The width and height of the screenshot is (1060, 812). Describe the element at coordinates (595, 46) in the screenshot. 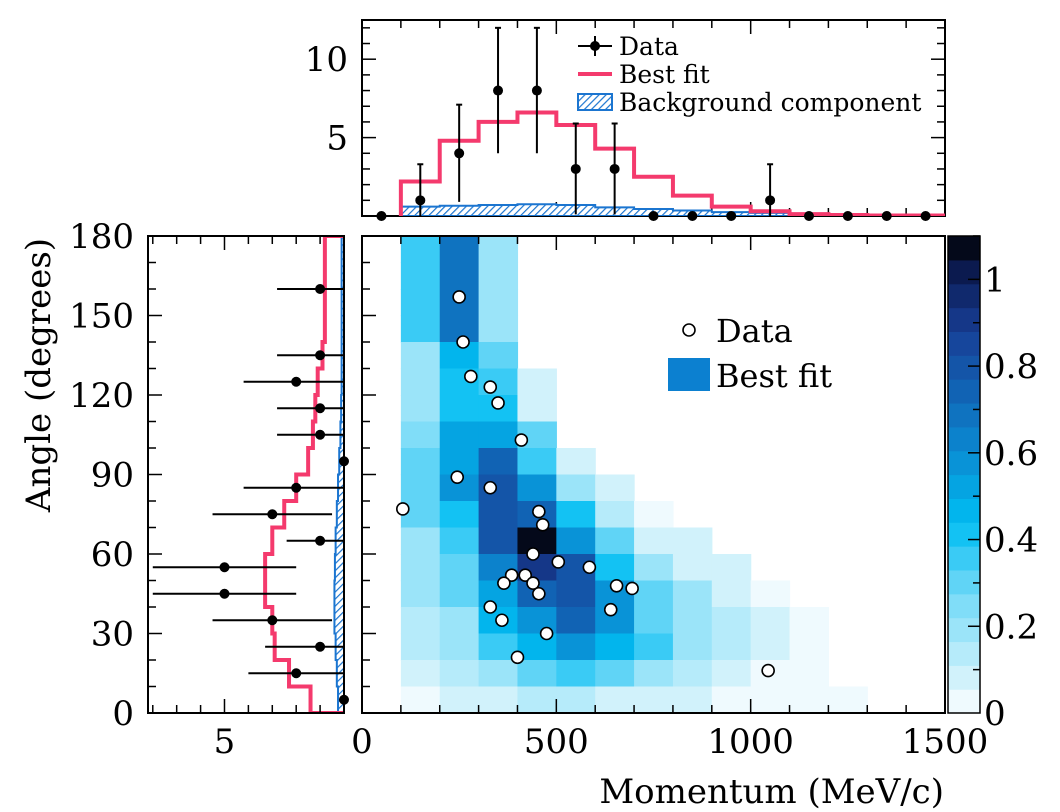

I see `legend-data-marker` at that location.